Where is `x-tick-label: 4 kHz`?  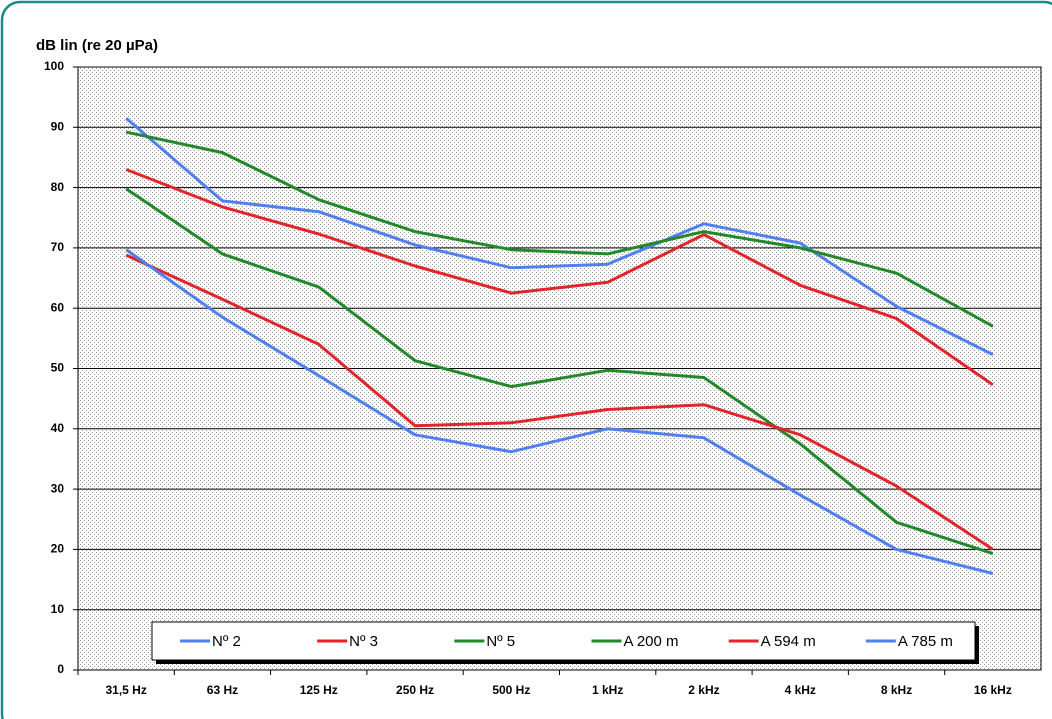 x-tick-label: 4 kHz is located at coordinates (800, 690).